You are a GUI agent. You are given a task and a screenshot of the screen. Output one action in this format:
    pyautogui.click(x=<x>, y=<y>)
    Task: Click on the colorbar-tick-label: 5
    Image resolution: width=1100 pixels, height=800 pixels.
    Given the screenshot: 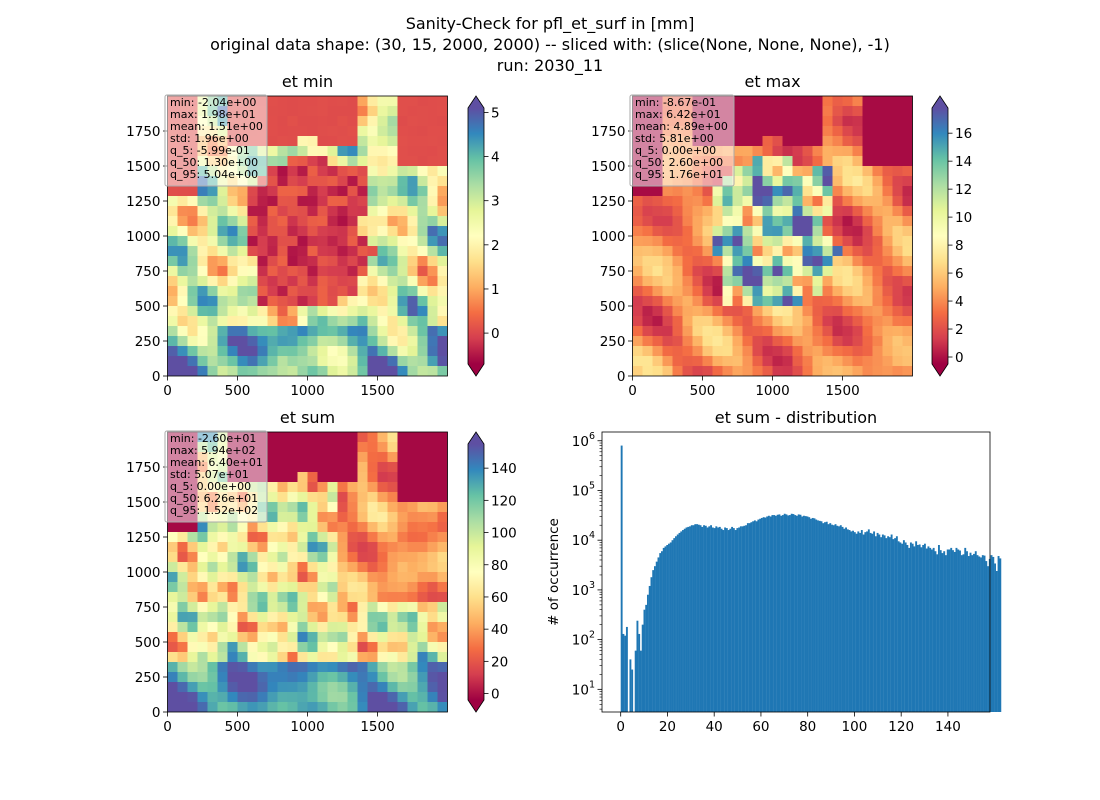 What is the action you would take?
    pyautogui.click(x=495, y=113)
    